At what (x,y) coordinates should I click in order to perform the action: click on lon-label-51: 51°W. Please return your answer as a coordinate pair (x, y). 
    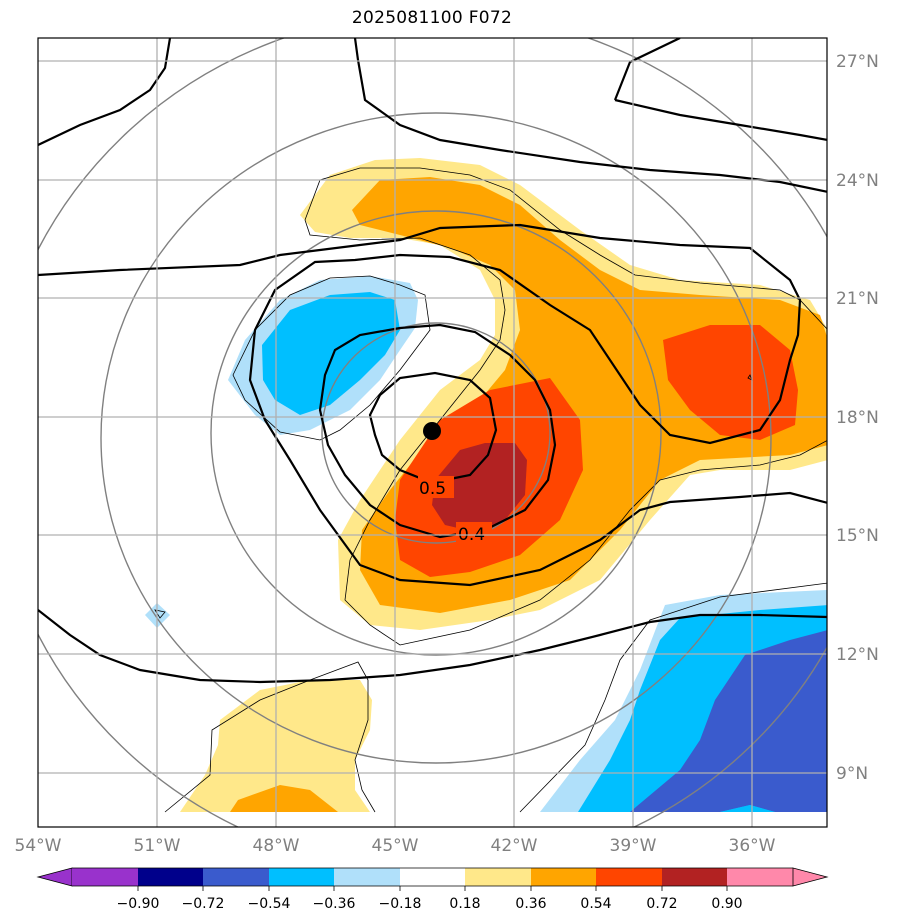
    Looking at the image, I should click on (157, 846).